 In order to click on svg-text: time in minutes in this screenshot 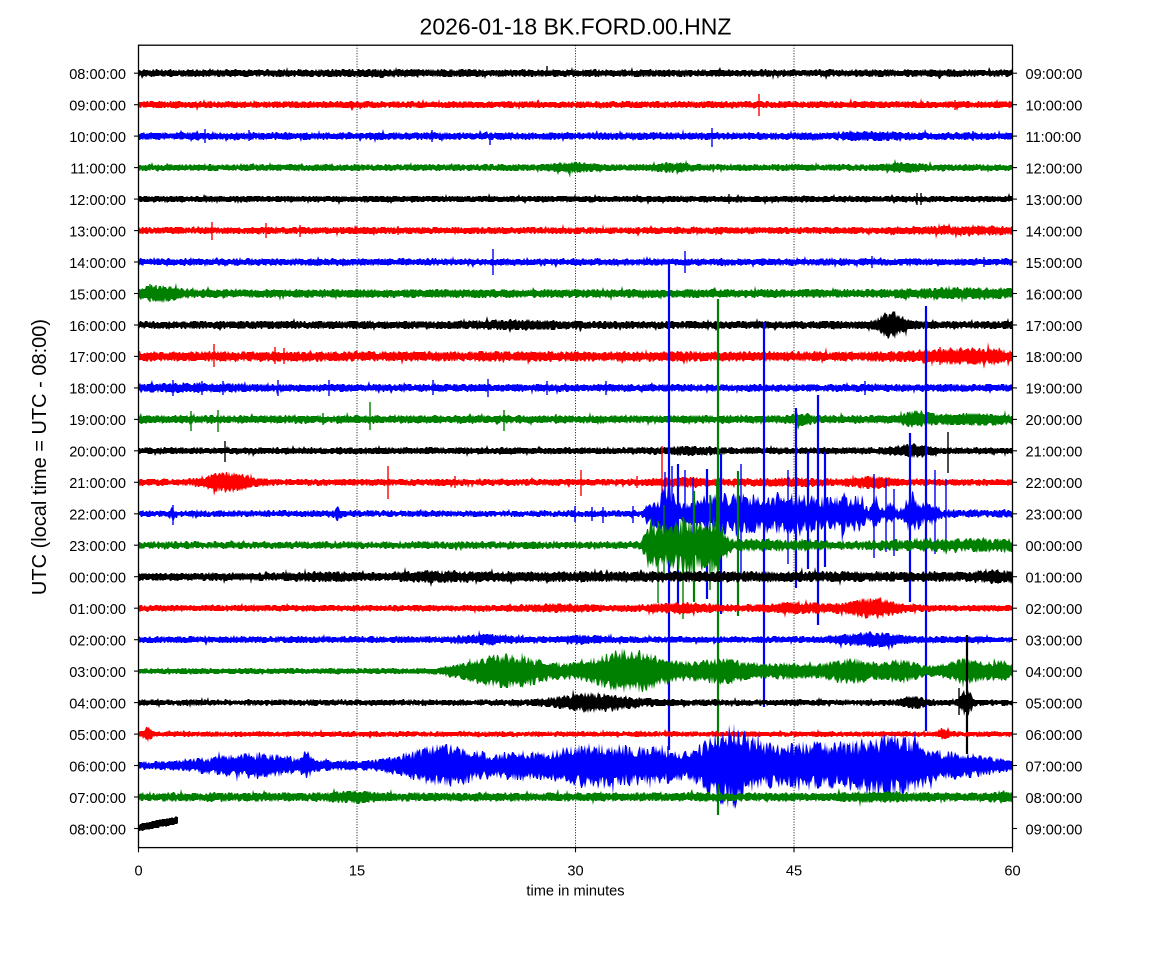, I will do `click(575, 892)`.